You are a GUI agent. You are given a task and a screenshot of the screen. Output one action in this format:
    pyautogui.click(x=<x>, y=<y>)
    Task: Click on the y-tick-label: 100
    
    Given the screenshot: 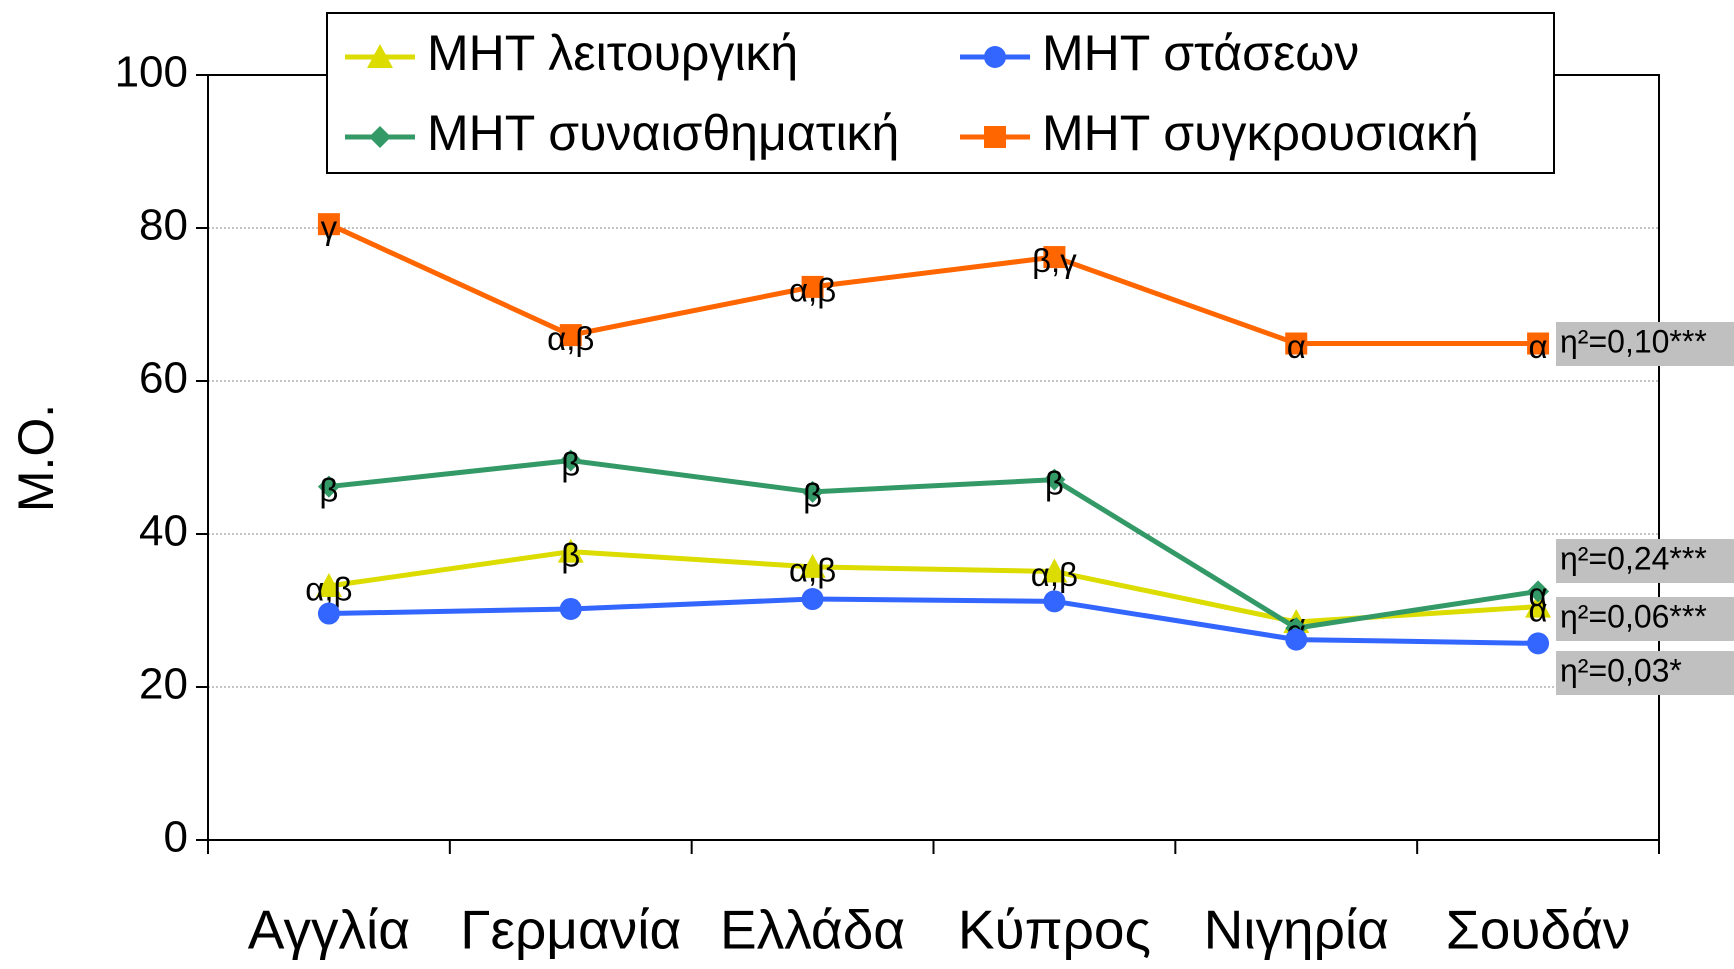 What is the action you would take?
    pyautogui.click(x=151, y=72)
    